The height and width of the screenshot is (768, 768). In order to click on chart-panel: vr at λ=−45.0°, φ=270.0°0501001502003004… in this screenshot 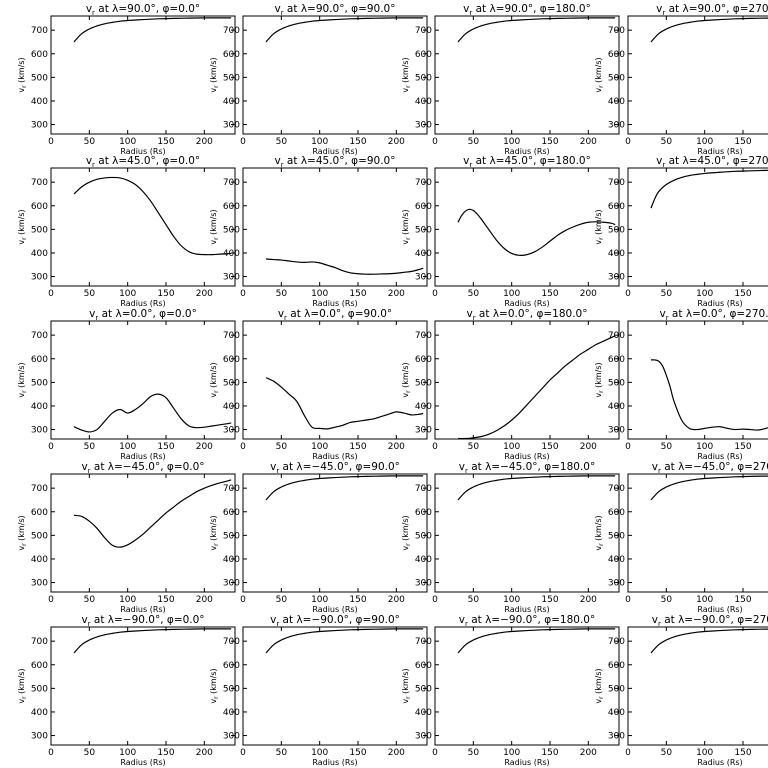, I will do `click(681, 537)`.